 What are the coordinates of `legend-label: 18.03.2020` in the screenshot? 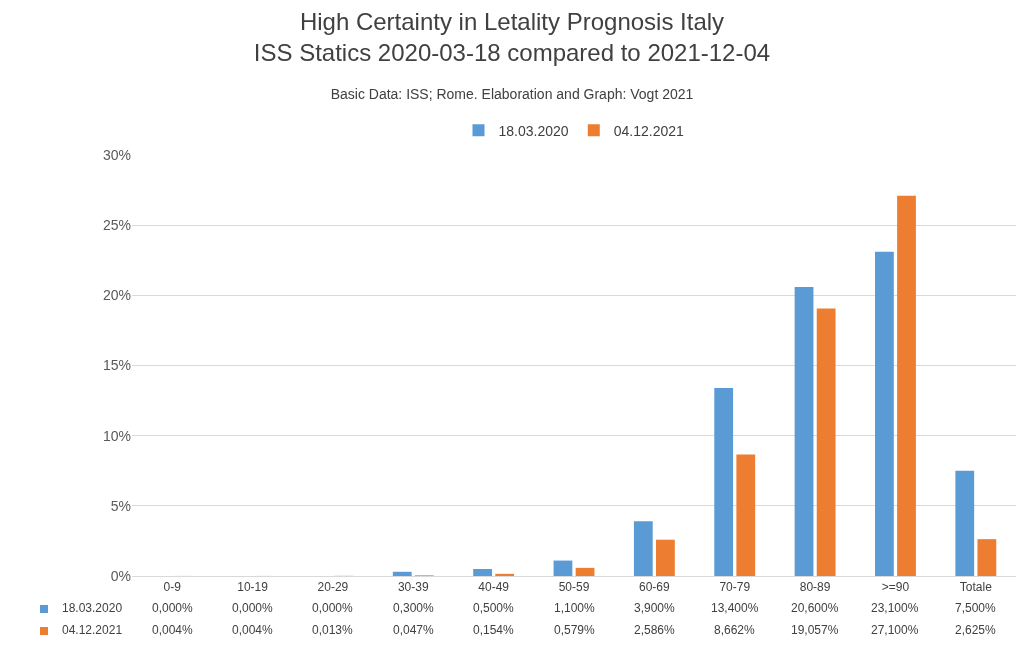 It's located at (533, 130).